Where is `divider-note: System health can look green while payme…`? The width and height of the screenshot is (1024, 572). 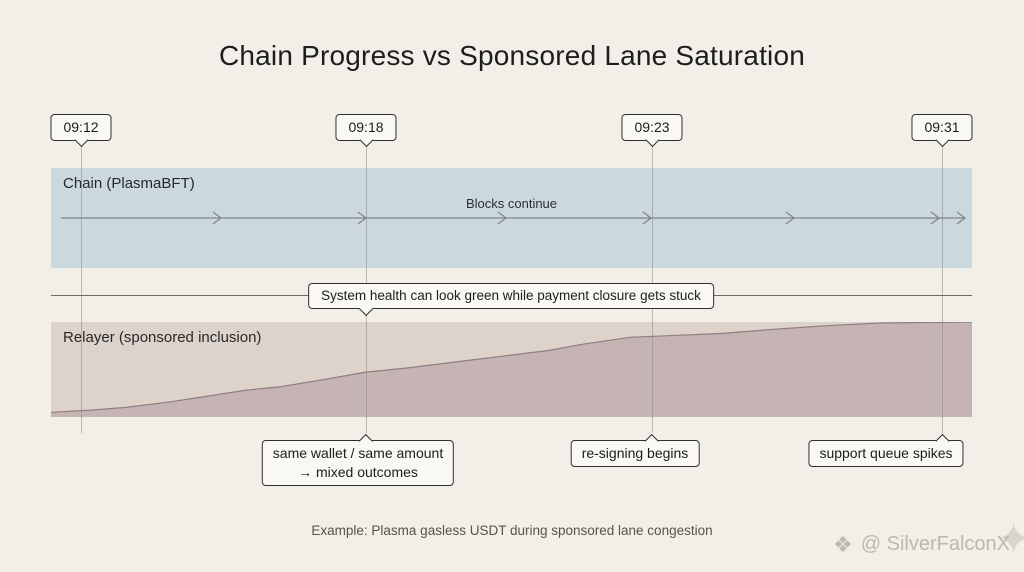 divider-note: System health can look green while payme… is located at coordinates (511, 299).